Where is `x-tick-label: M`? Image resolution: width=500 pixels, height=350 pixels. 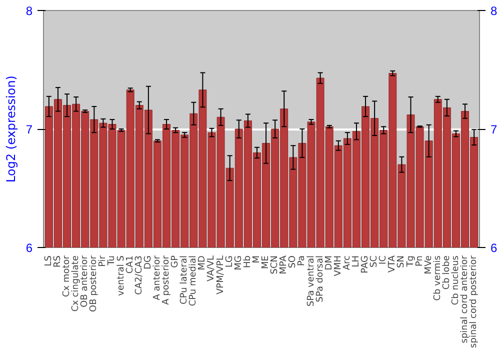
x-tick-label: M is located at coordinates (257, 260).